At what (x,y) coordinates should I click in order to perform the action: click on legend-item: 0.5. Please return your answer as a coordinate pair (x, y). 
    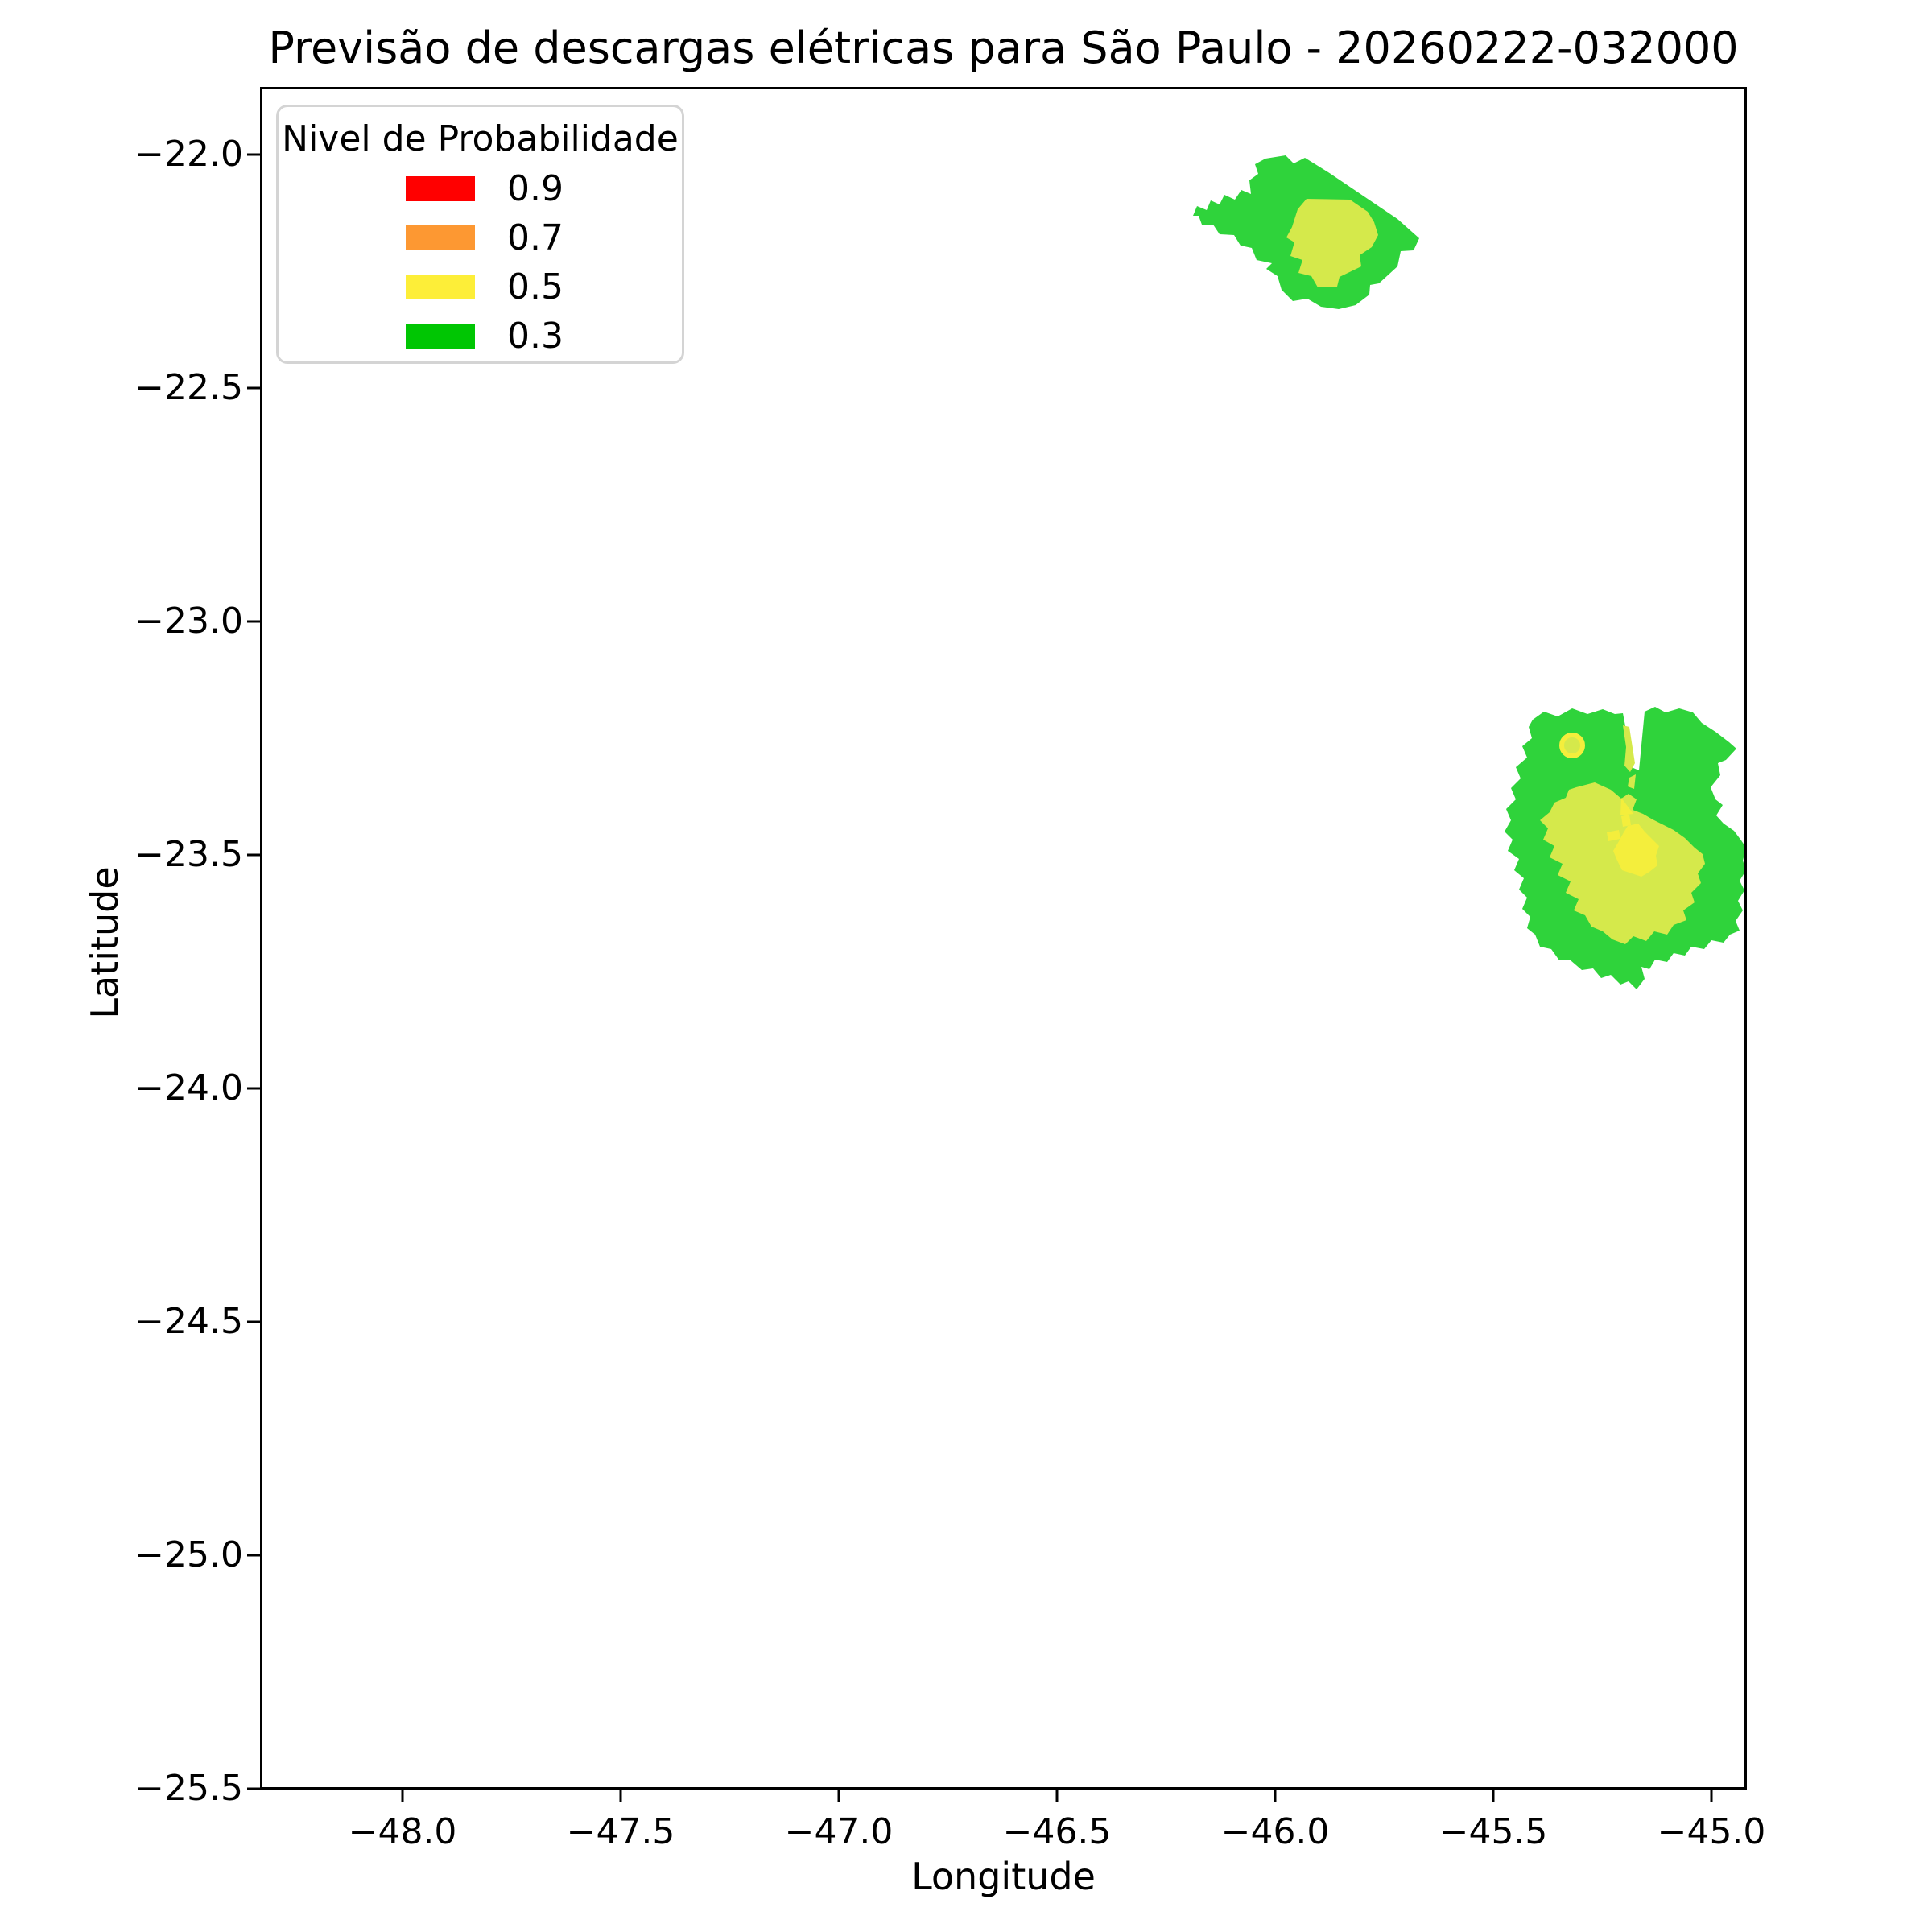
    Looking at the image, I should click on (480, 291).